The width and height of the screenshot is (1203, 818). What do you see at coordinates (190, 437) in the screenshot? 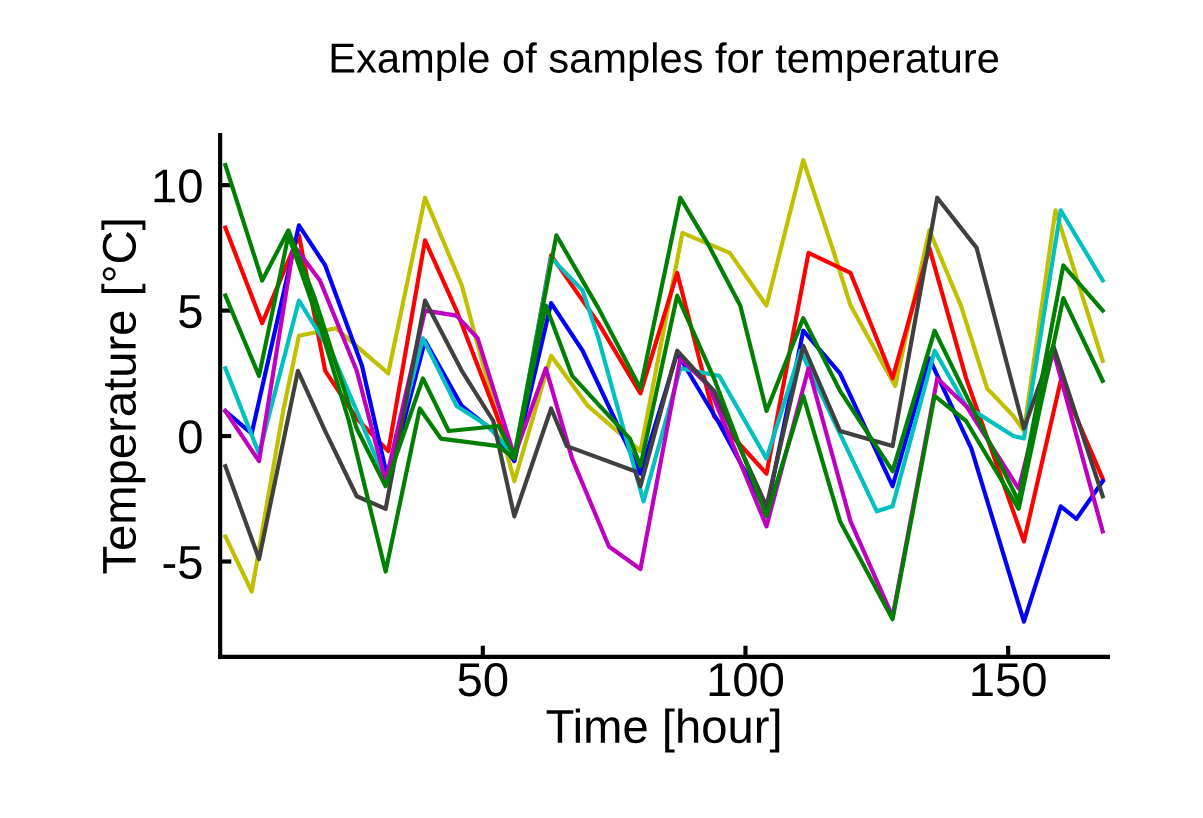
I see `y-tick-label: 0` at bounding box center [190, 437].